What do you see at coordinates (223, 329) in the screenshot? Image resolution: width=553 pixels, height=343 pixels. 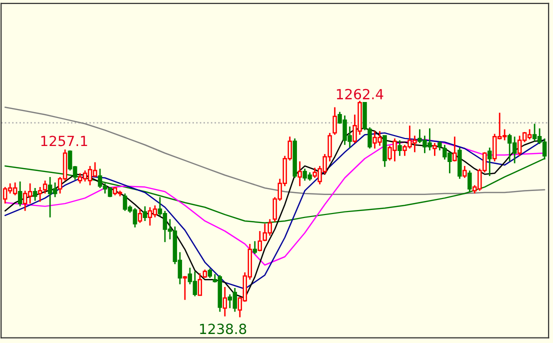 I see `text: 1238.8` at bounding box center [223, 329].